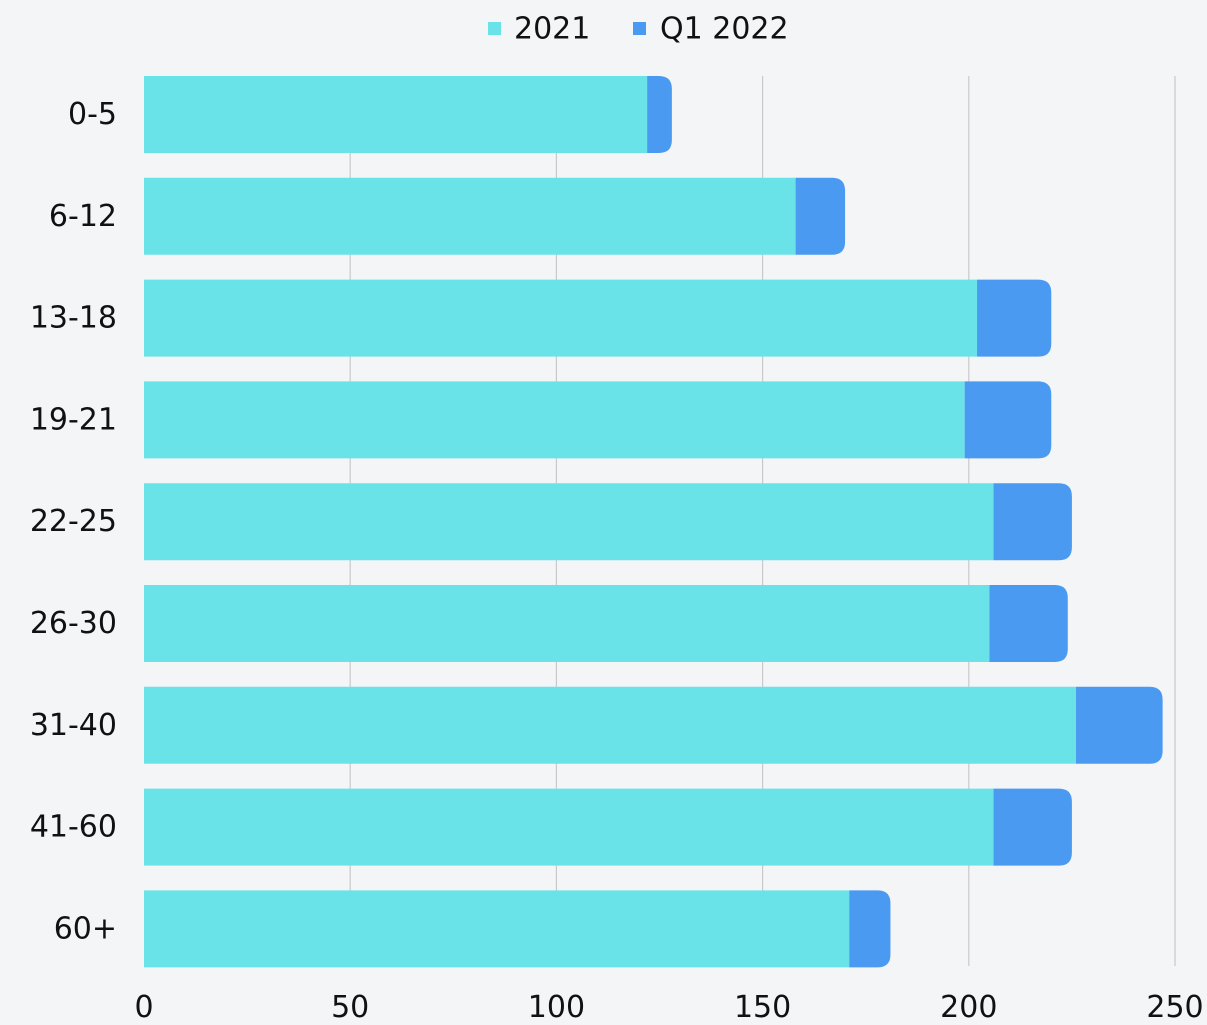 Image resolution: width=1207 pixels, height=1025 pixels. I want to click on category-label: 22-25, so click(73, 521).